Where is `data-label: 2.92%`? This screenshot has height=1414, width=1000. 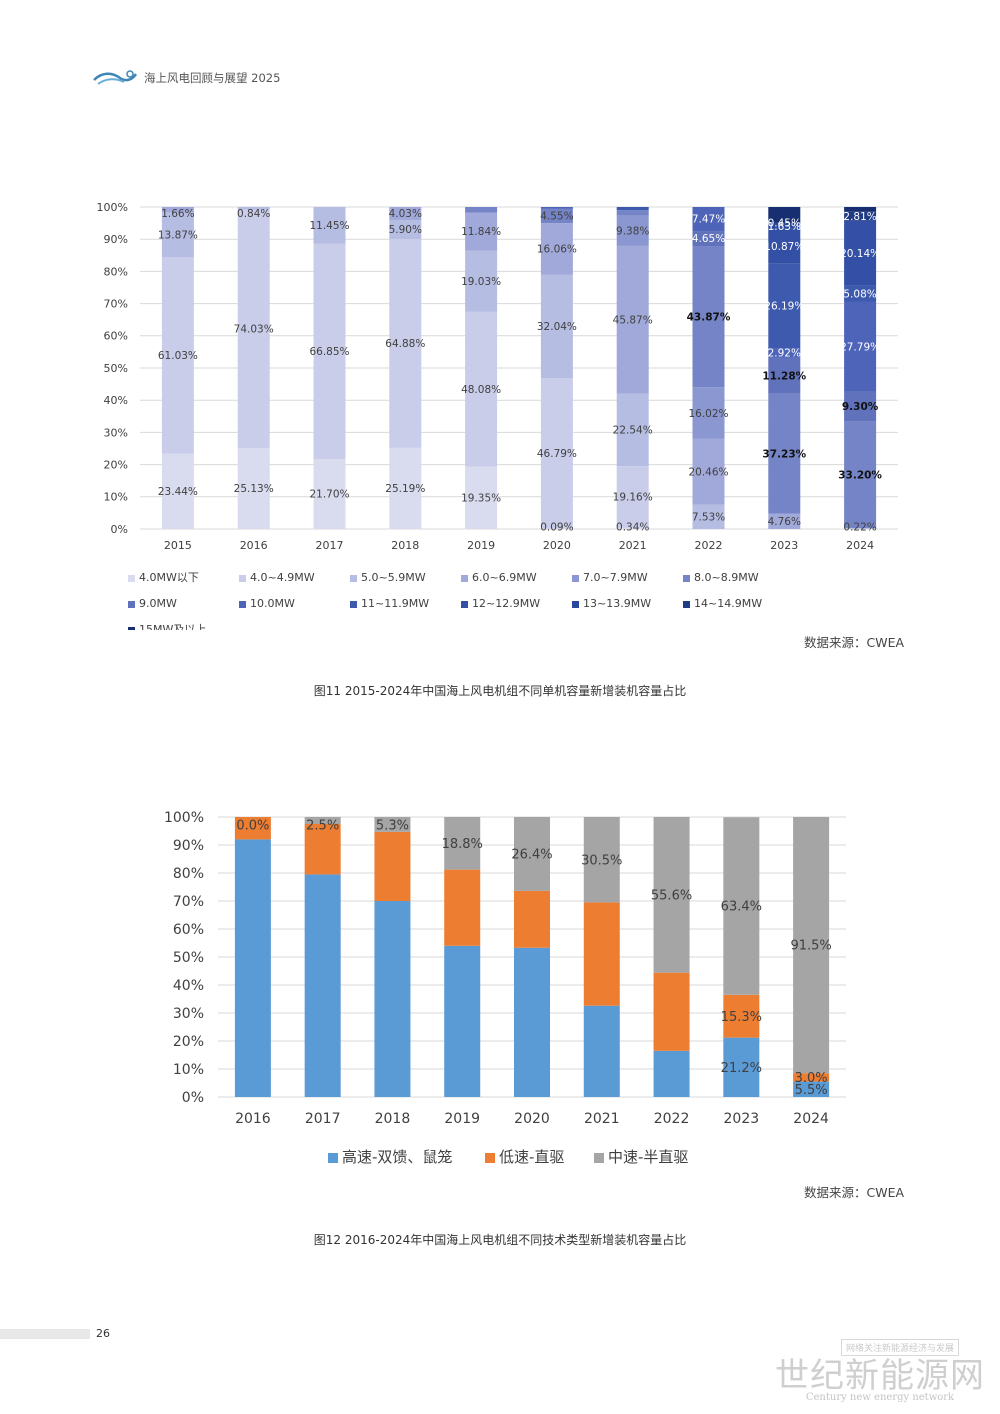
data-label: 2.92% is located at coordinates (784, 353).